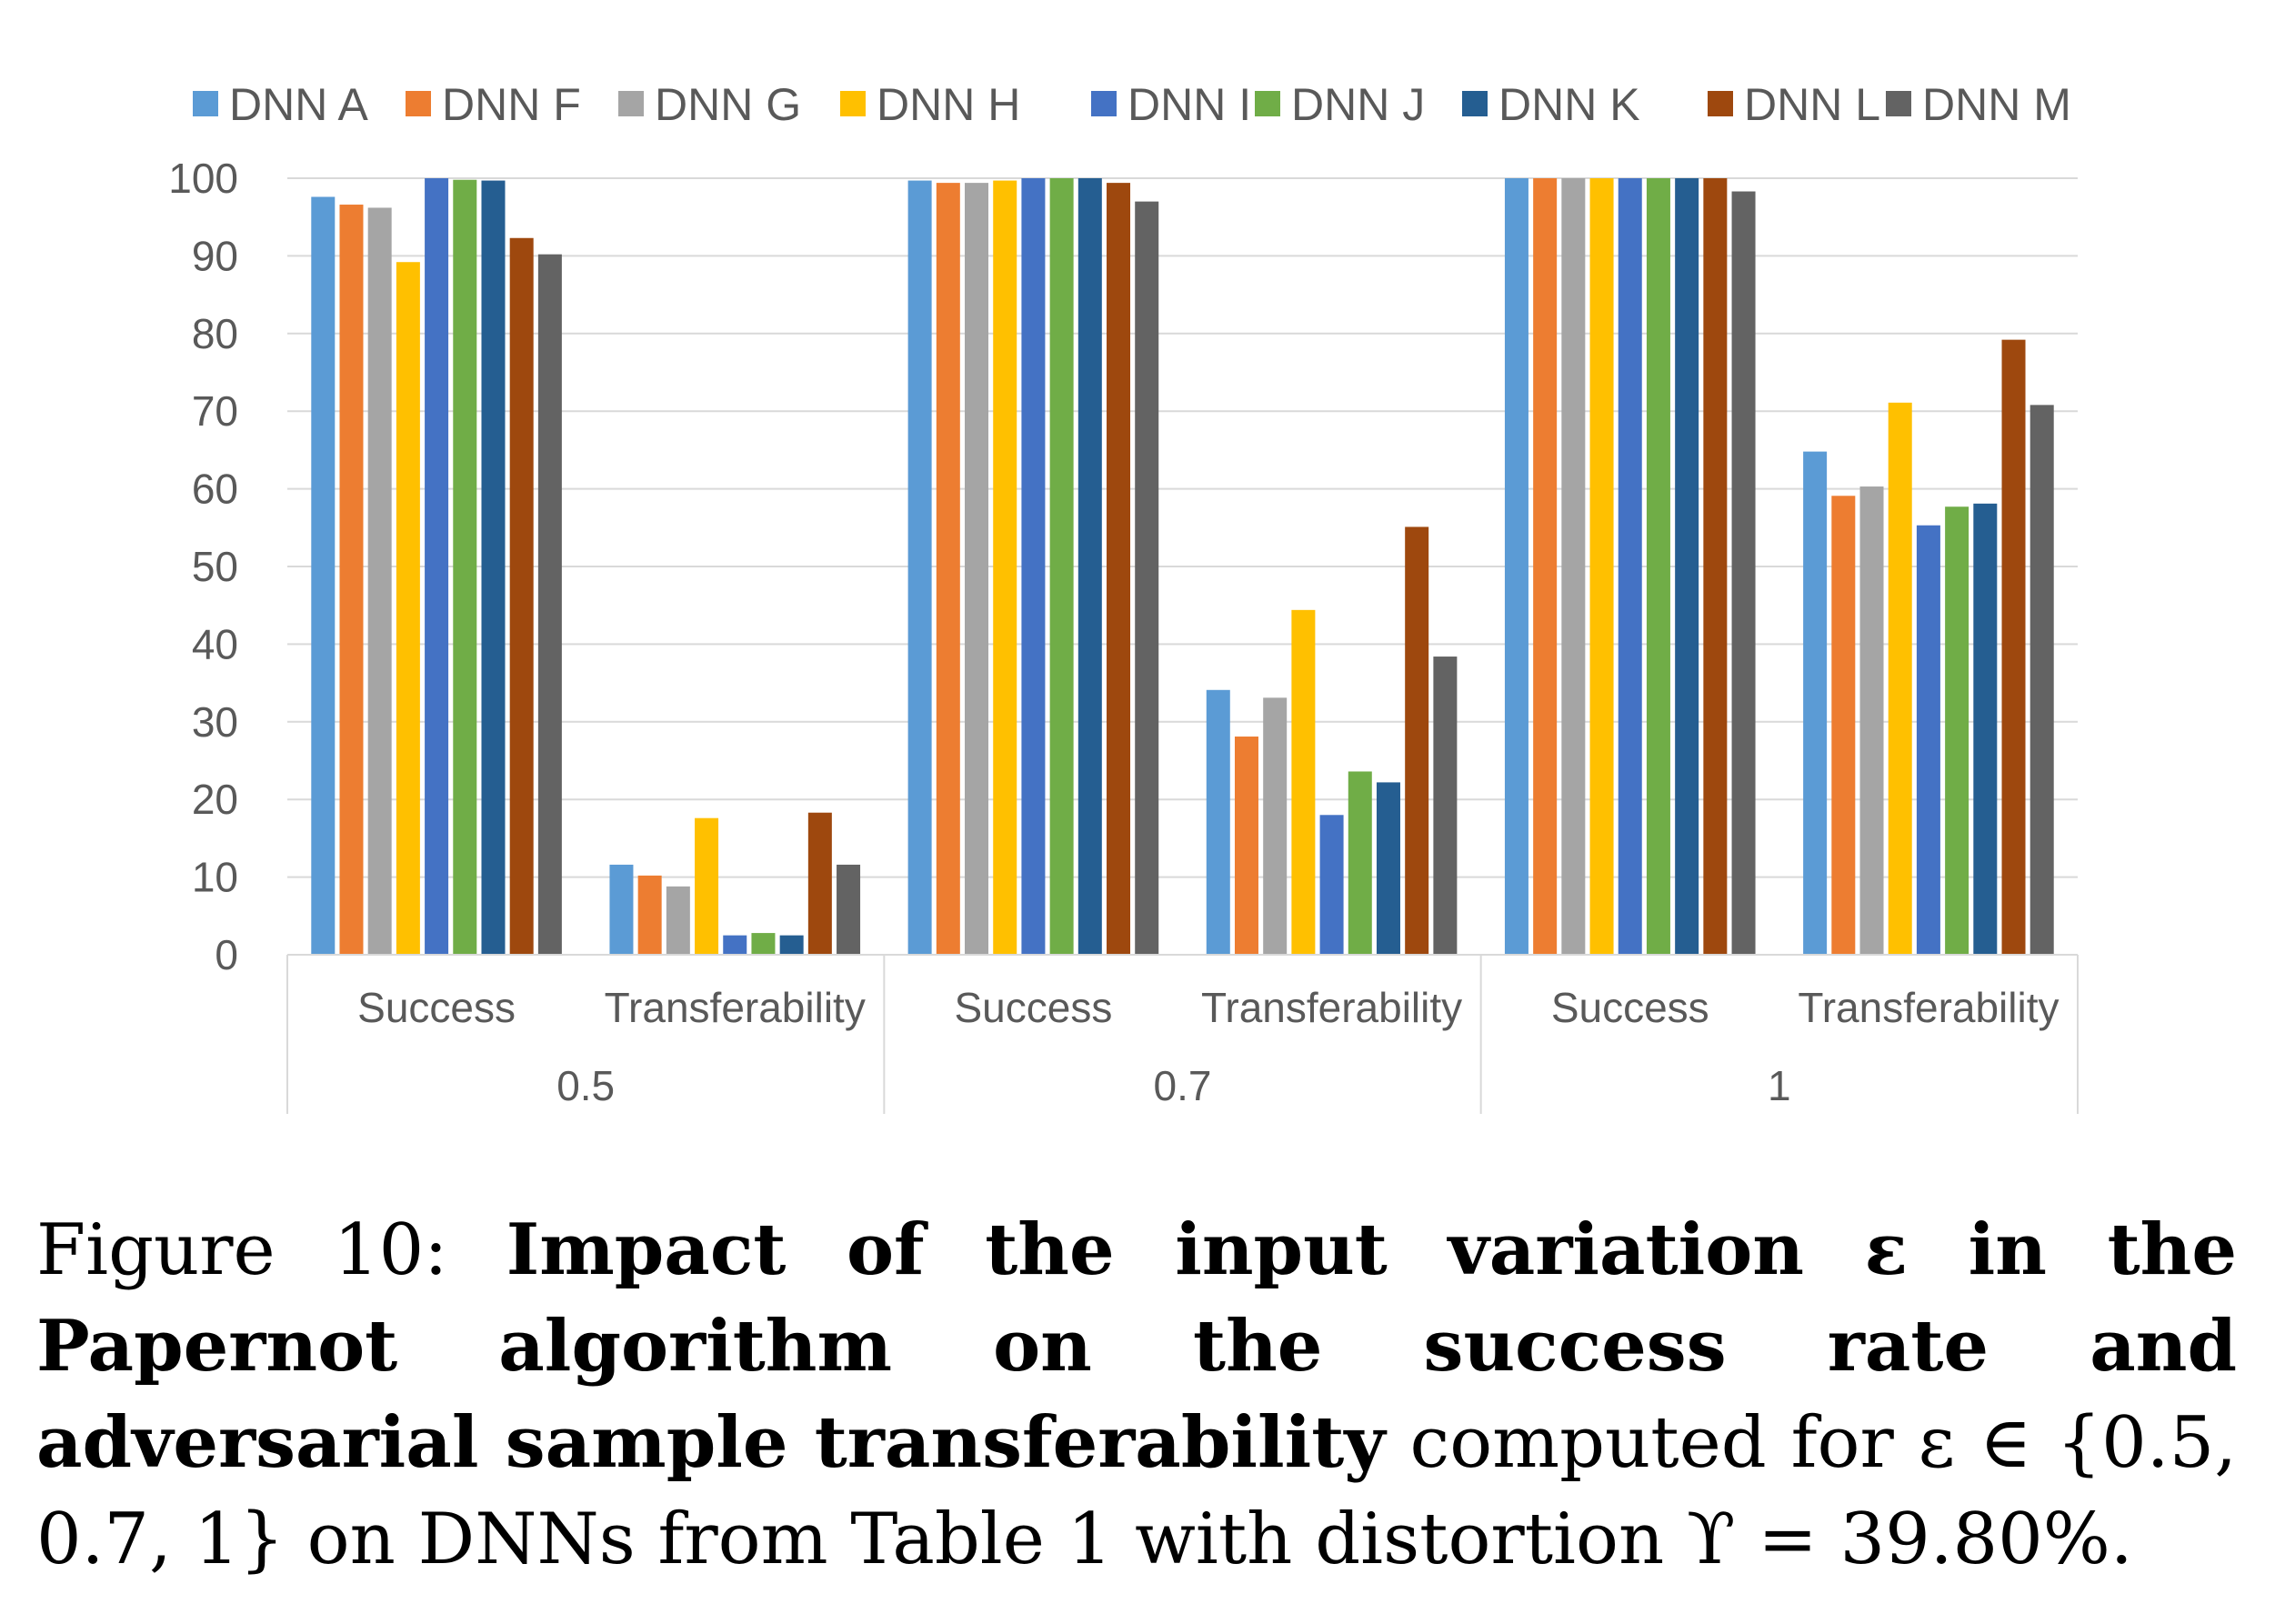  What do you see at coordinates (215, 489) in the screenshot?
I see `y-tick-label: 60` at bounding box center [215, 489].